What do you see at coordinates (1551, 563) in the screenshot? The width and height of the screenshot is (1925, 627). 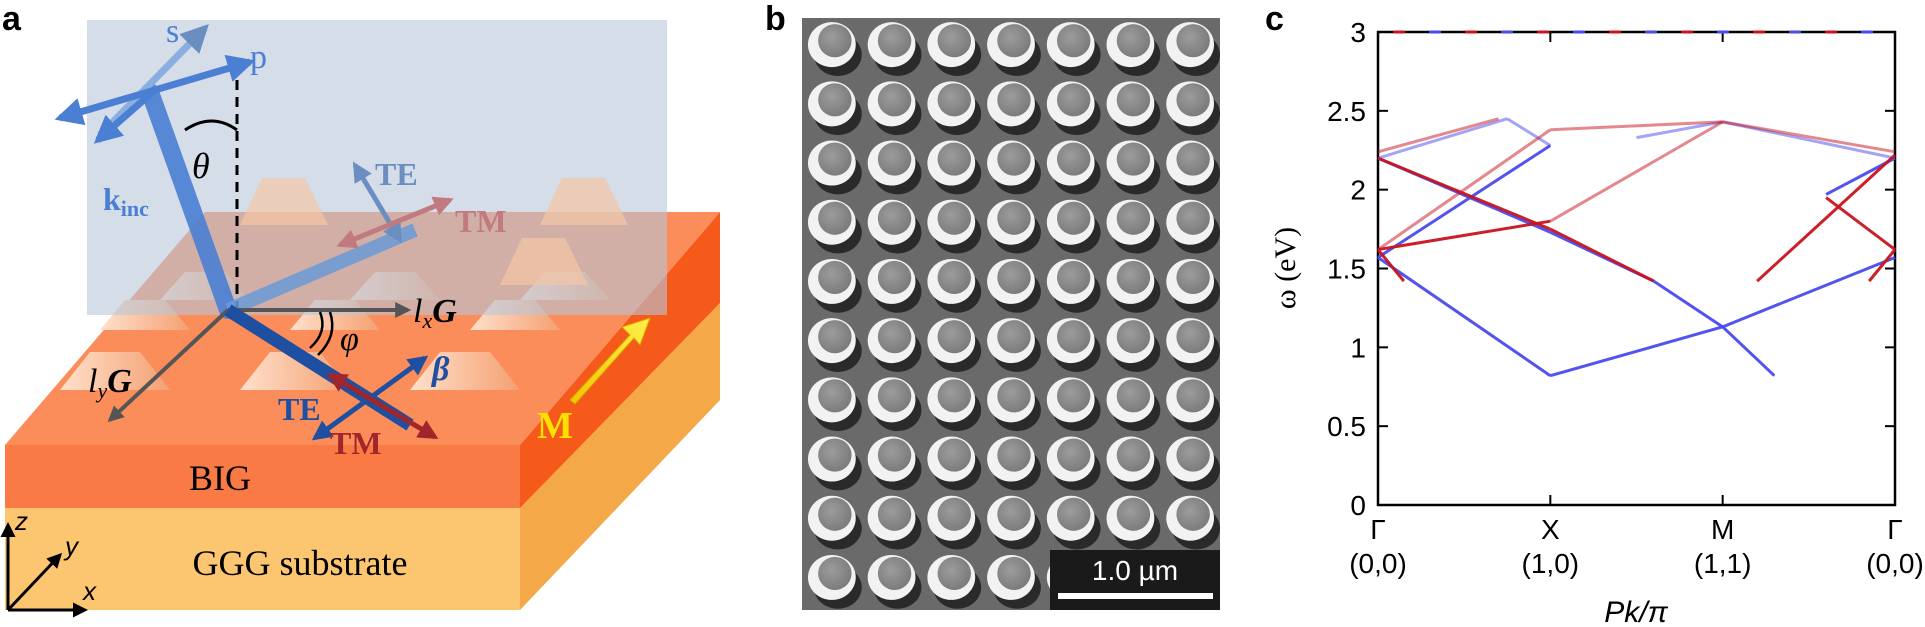 I see `x-tick-coord: (1,0)` at bounding box center [1551, 563].